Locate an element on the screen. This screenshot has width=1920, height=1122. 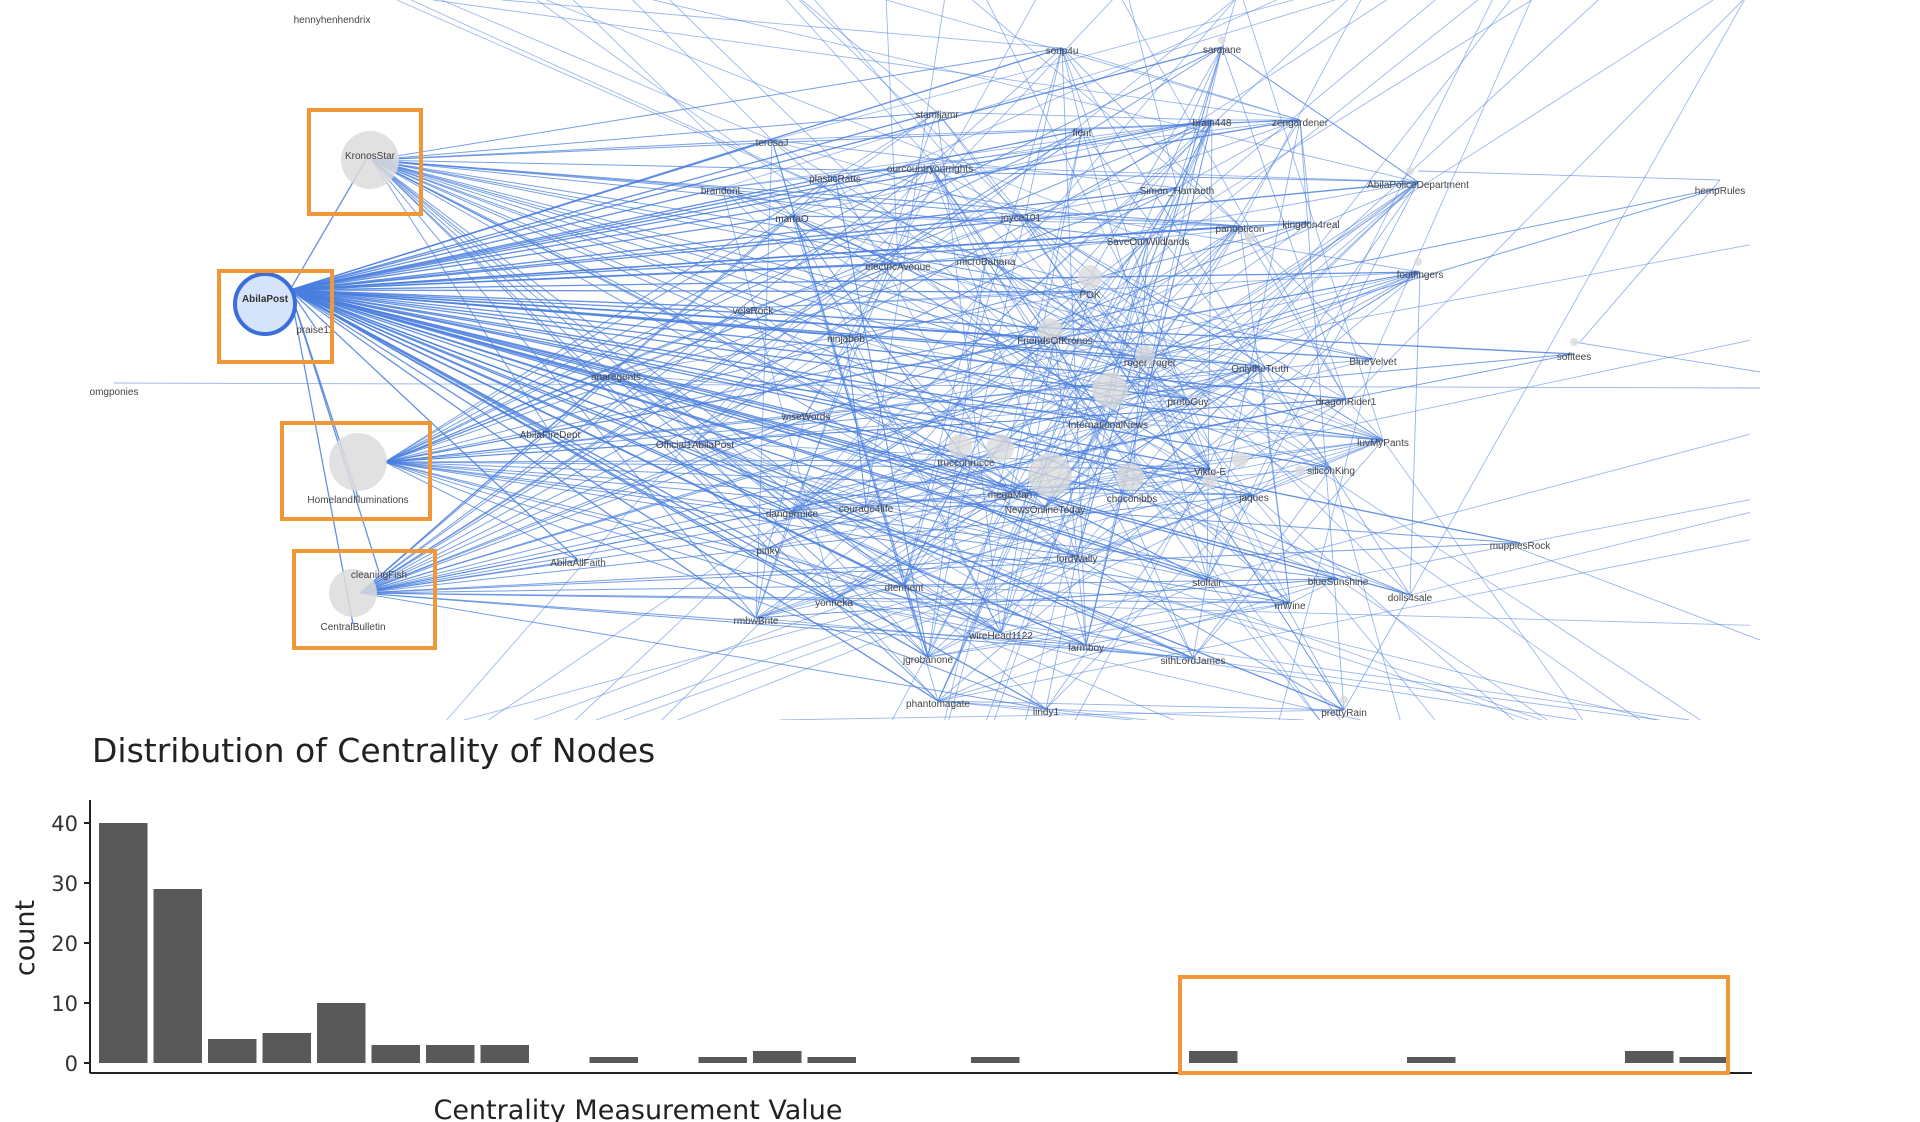
node-label: AbilaFireDept is located at coordinates (550, 435).